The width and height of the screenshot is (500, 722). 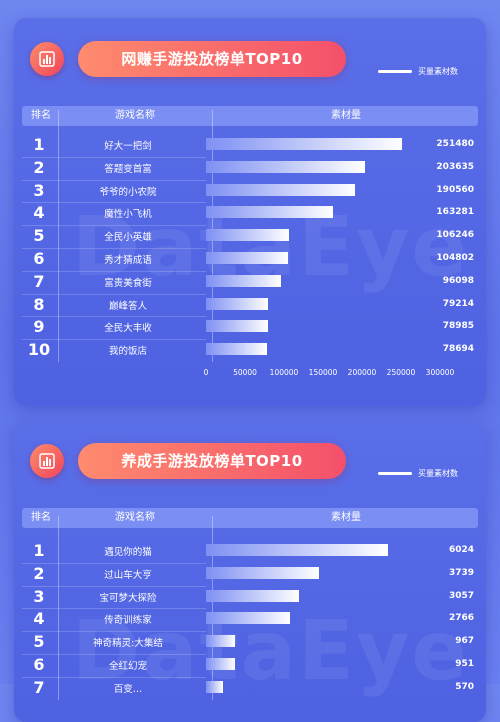 I want to click on category-label: 巅峰答人, so click(x=127, y=306).